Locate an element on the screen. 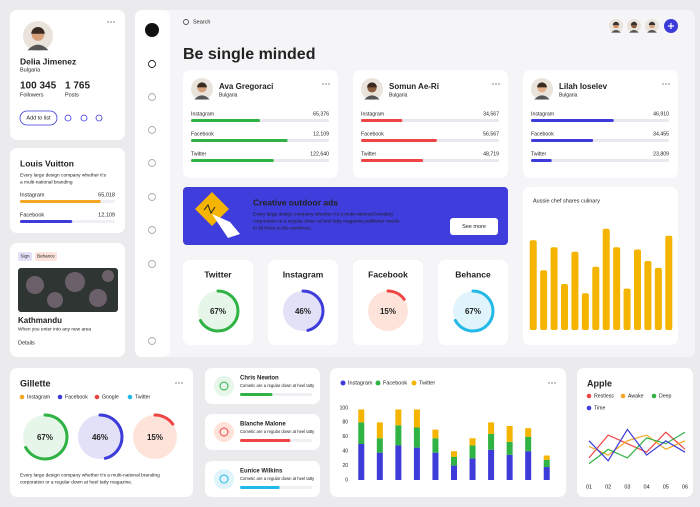 Image resolution: width=700 pixels, height=507 pixels. progress-track is located at coordinates (600, 160).